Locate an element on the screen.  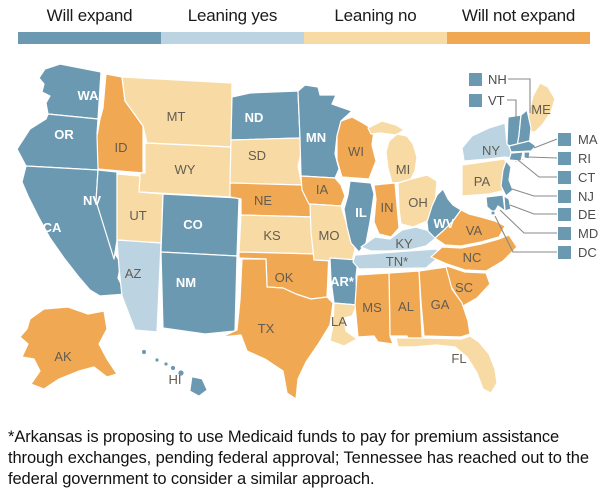
leader-line-CT is located at coordinates (537, 168).